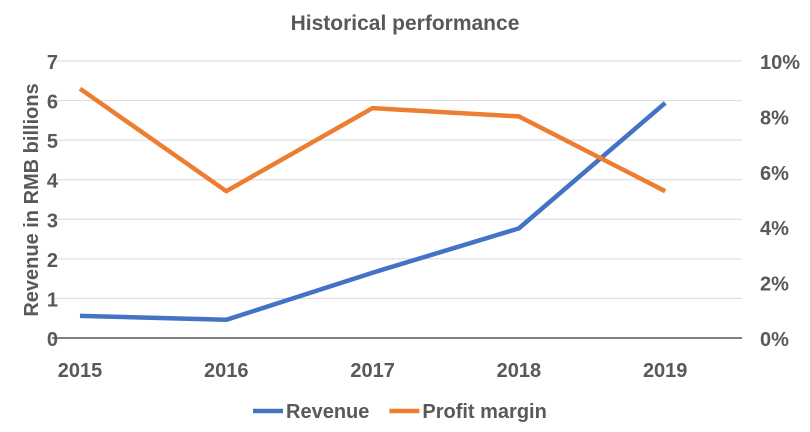 This screenshot has height=432, width=810. What do you see at coordinates (774, 174) in the screenshot?
I see `y2-tick-label: 6%` at bounding box center [774, 174].